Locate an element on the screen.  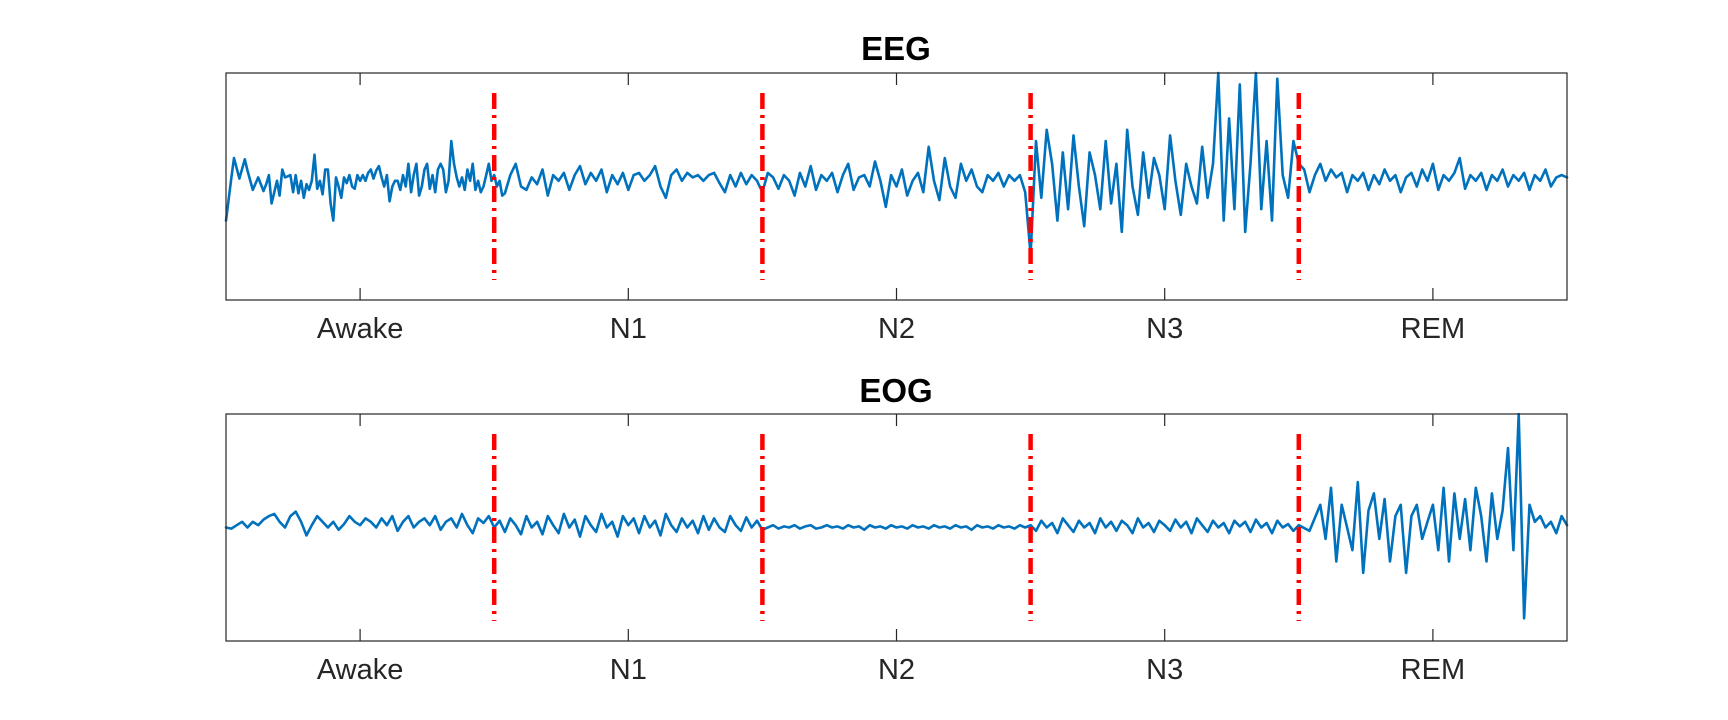
eog-title: EOG is located at coordinates (895, 390).